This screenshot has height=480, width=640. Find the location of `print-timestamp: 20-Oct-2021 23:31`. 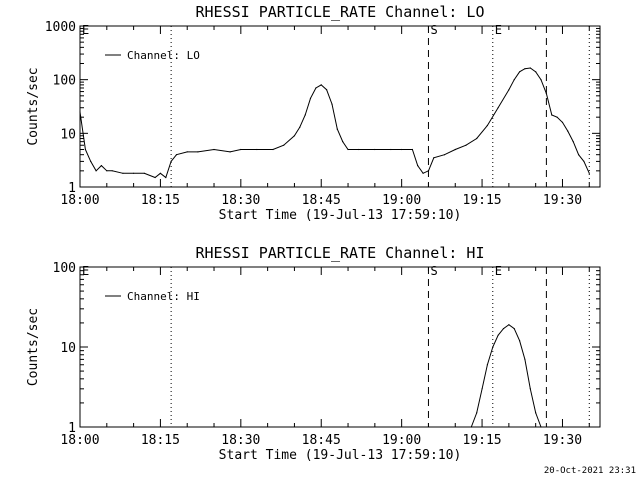

print-timestamp: 20-Oct-2021 23:31 is located at coordinates (589, 471).